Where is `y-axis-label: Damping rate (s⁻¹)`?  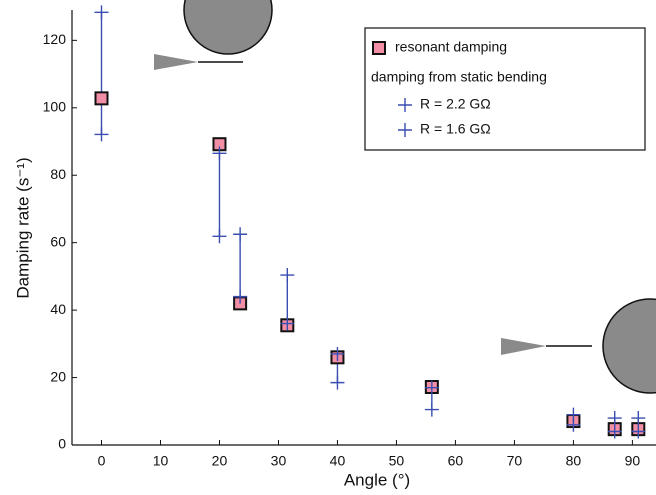
y-axis-label: Damping rate (s⁻¹) is located at coordinates (22, 227).